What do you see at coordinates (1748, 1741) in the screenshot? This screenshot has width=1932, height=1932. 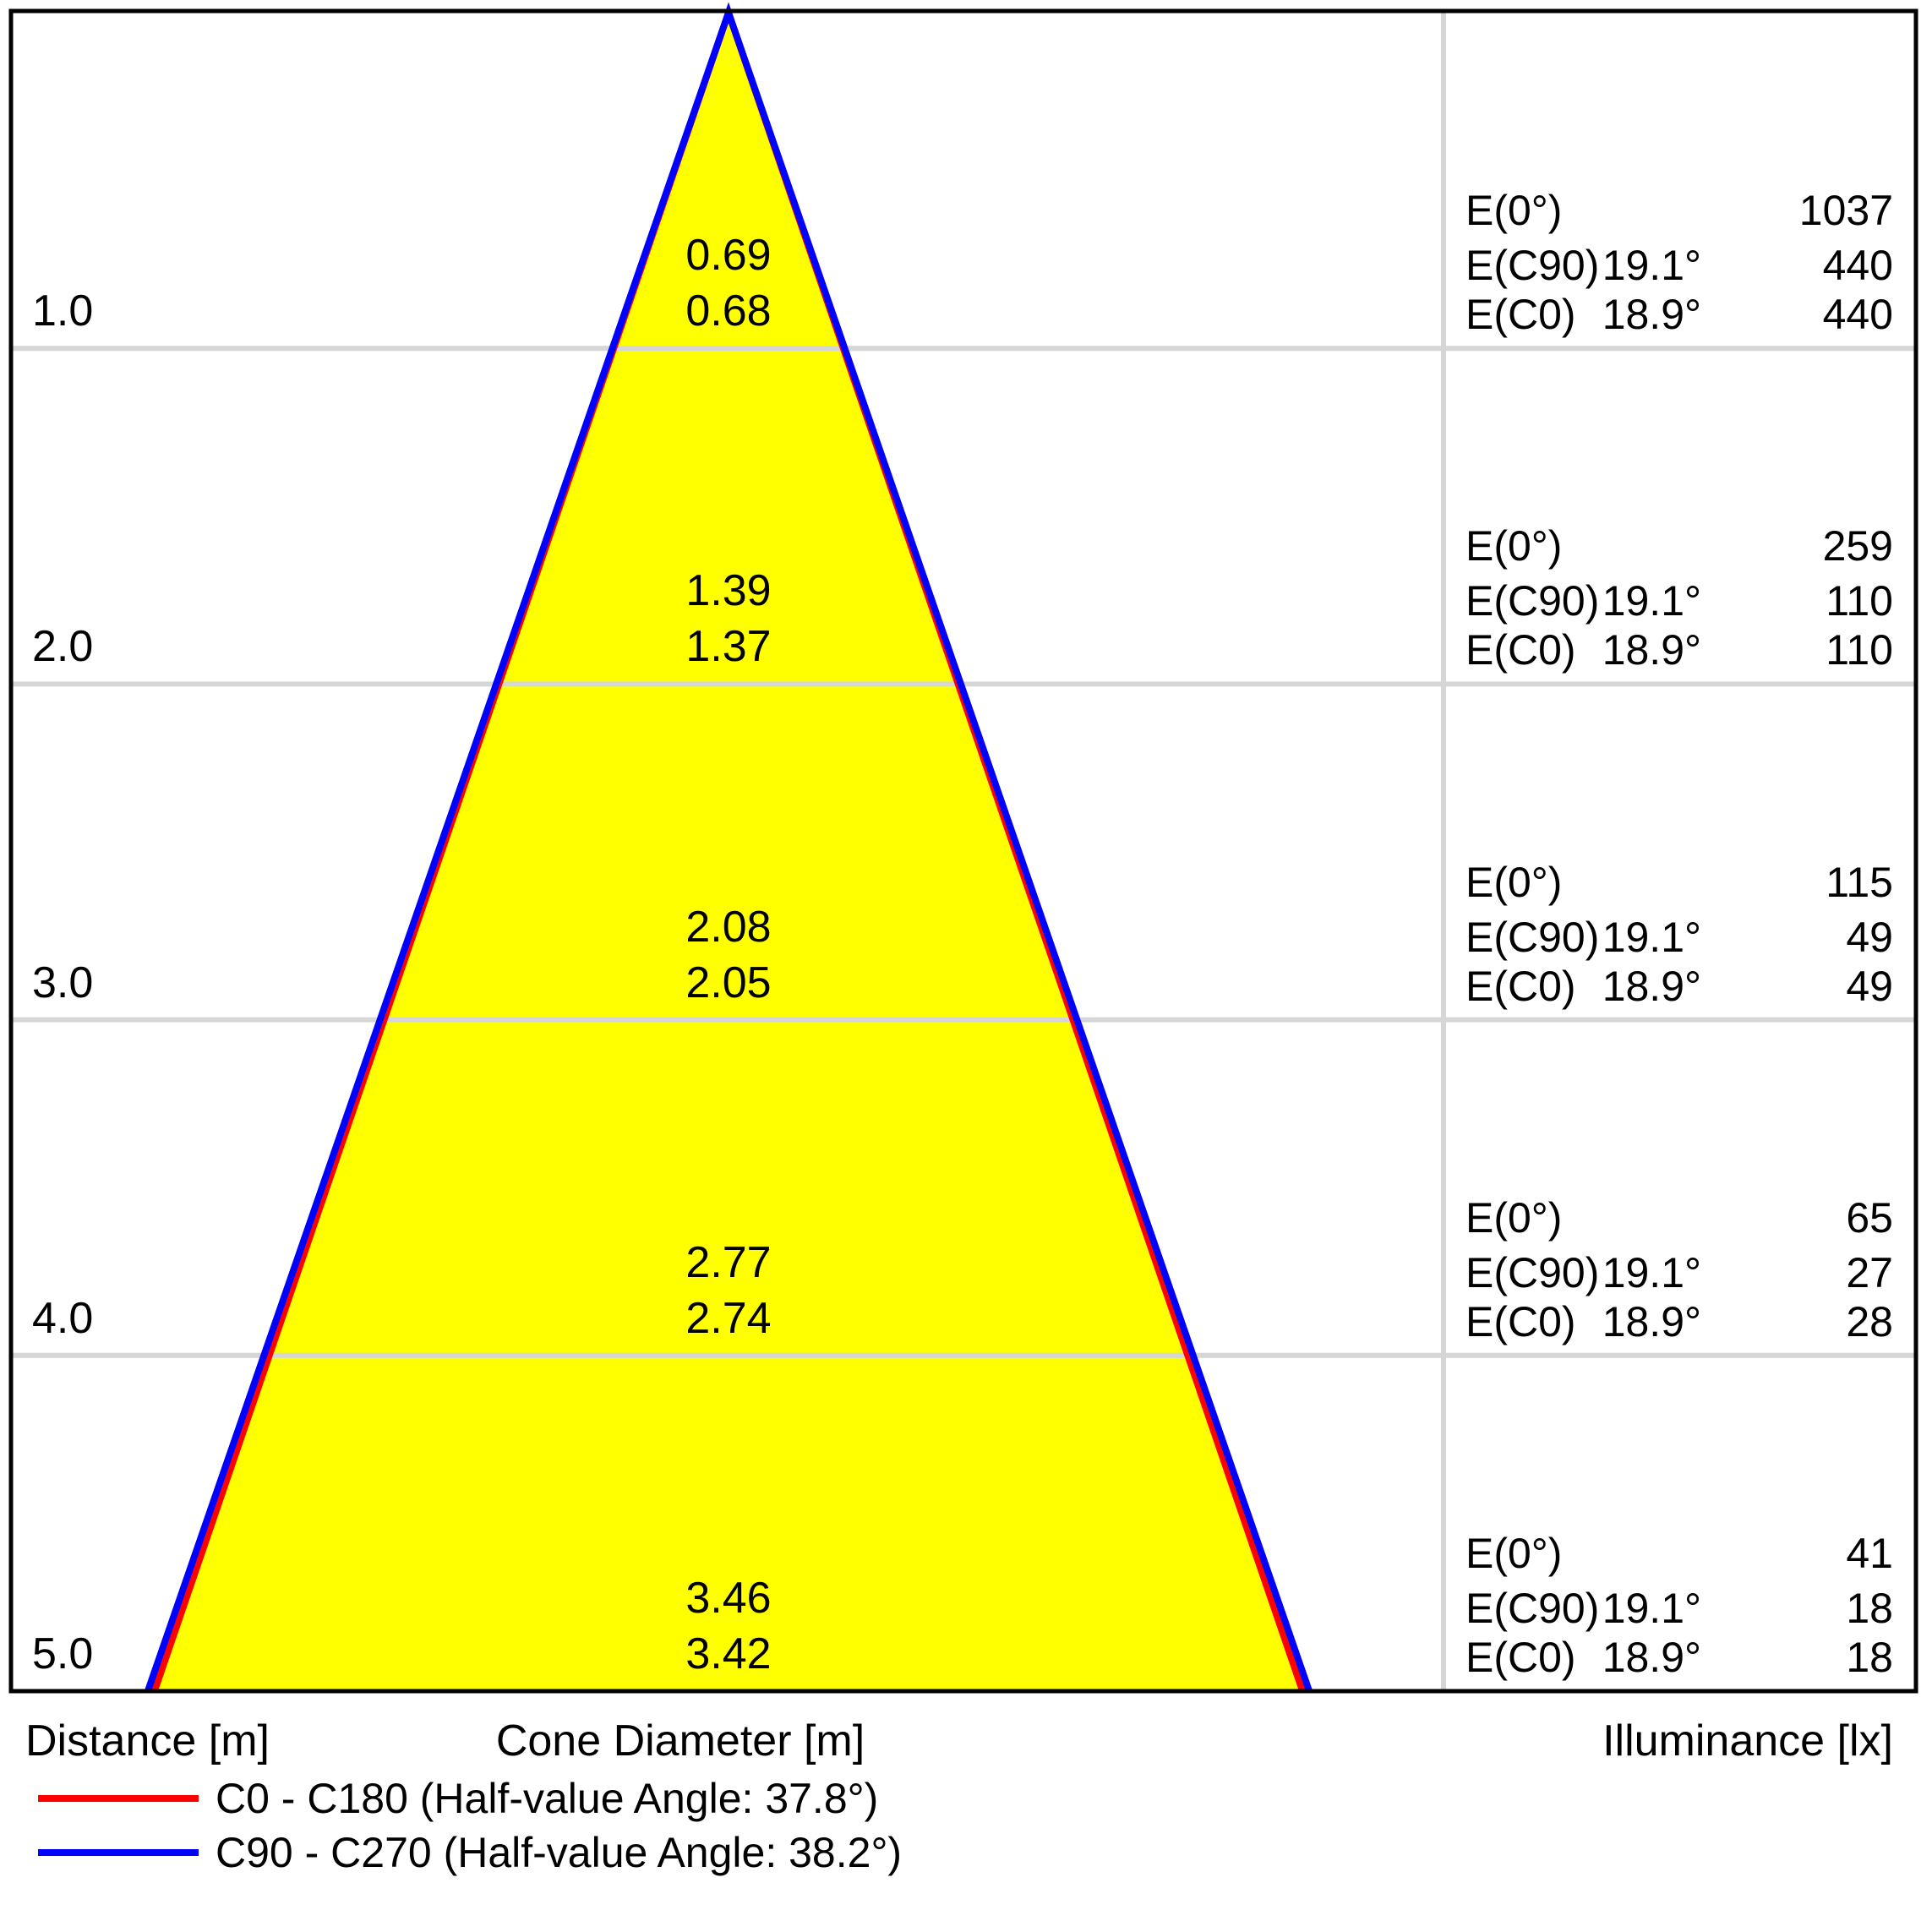 I see `axis-title-illuminance: Illuminance [lx]` at bounding box center [1748, 1741].